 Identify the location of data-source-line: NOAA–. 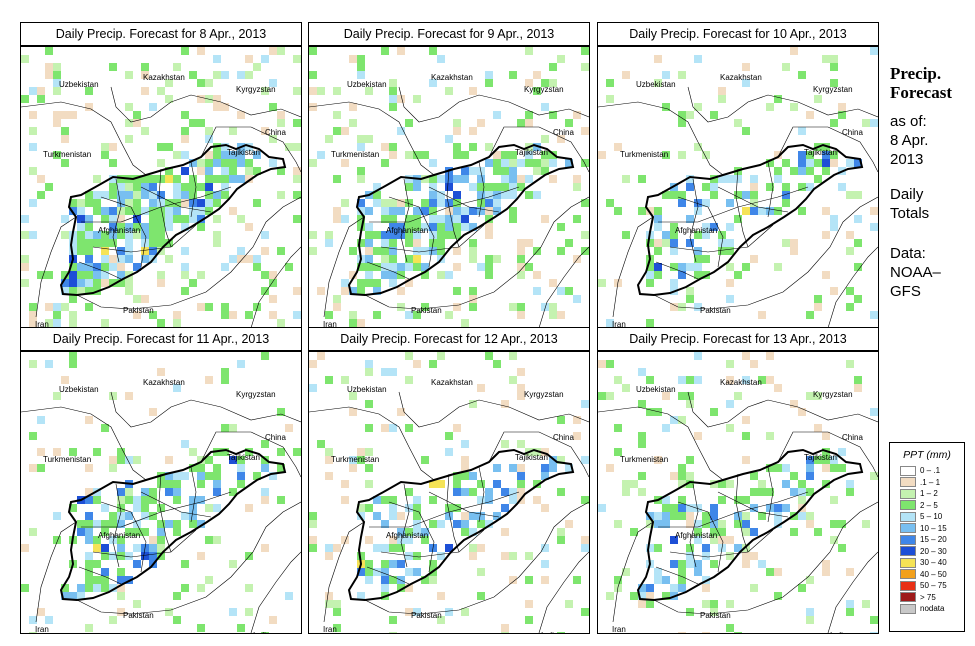
(915, 272).